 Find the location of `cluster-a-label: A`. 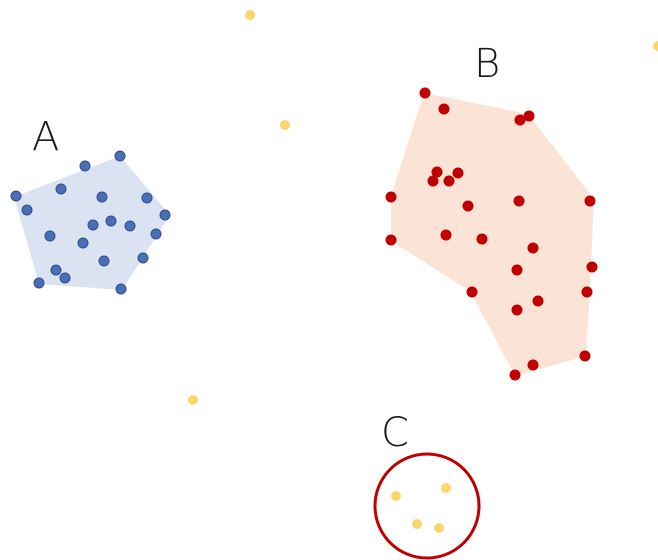

cluster-a-label: A is located at coordinates (45, 137).